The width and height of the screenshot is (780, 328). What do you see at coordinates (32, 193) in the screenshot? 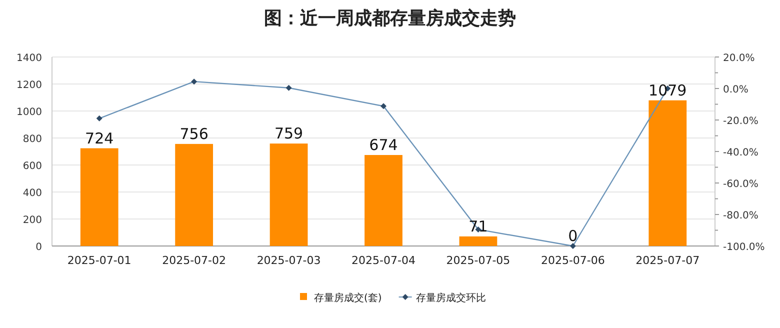
I see `y-tick-label: 400` at bounding box center [32, 193].